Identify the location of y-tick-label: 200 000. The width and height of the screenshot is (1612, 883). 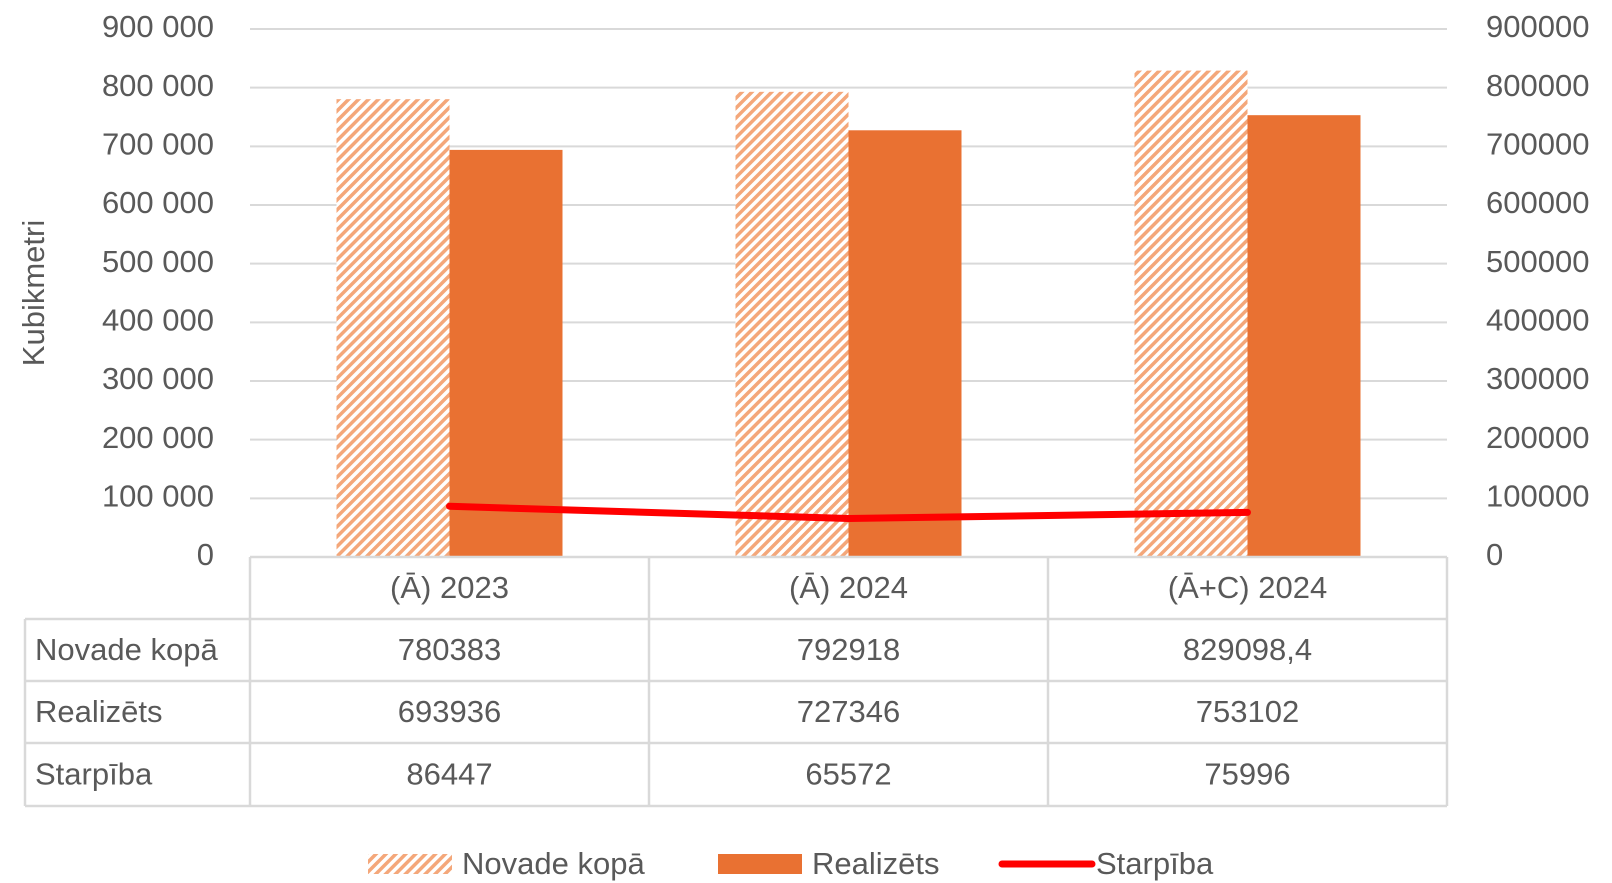
(158, 437).